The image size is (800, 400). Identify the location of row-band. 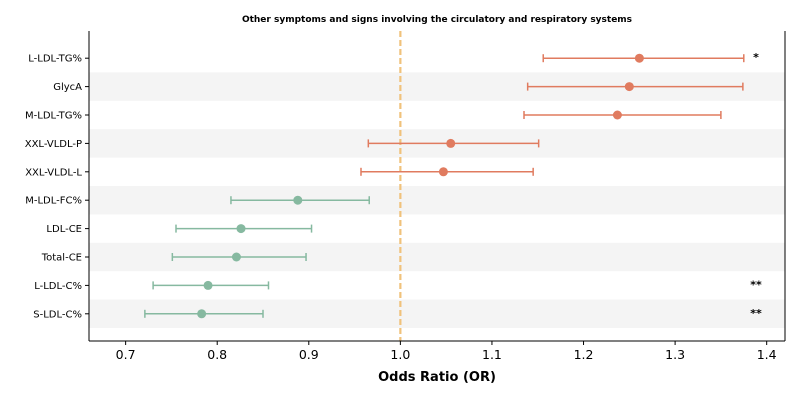
(437, 200).